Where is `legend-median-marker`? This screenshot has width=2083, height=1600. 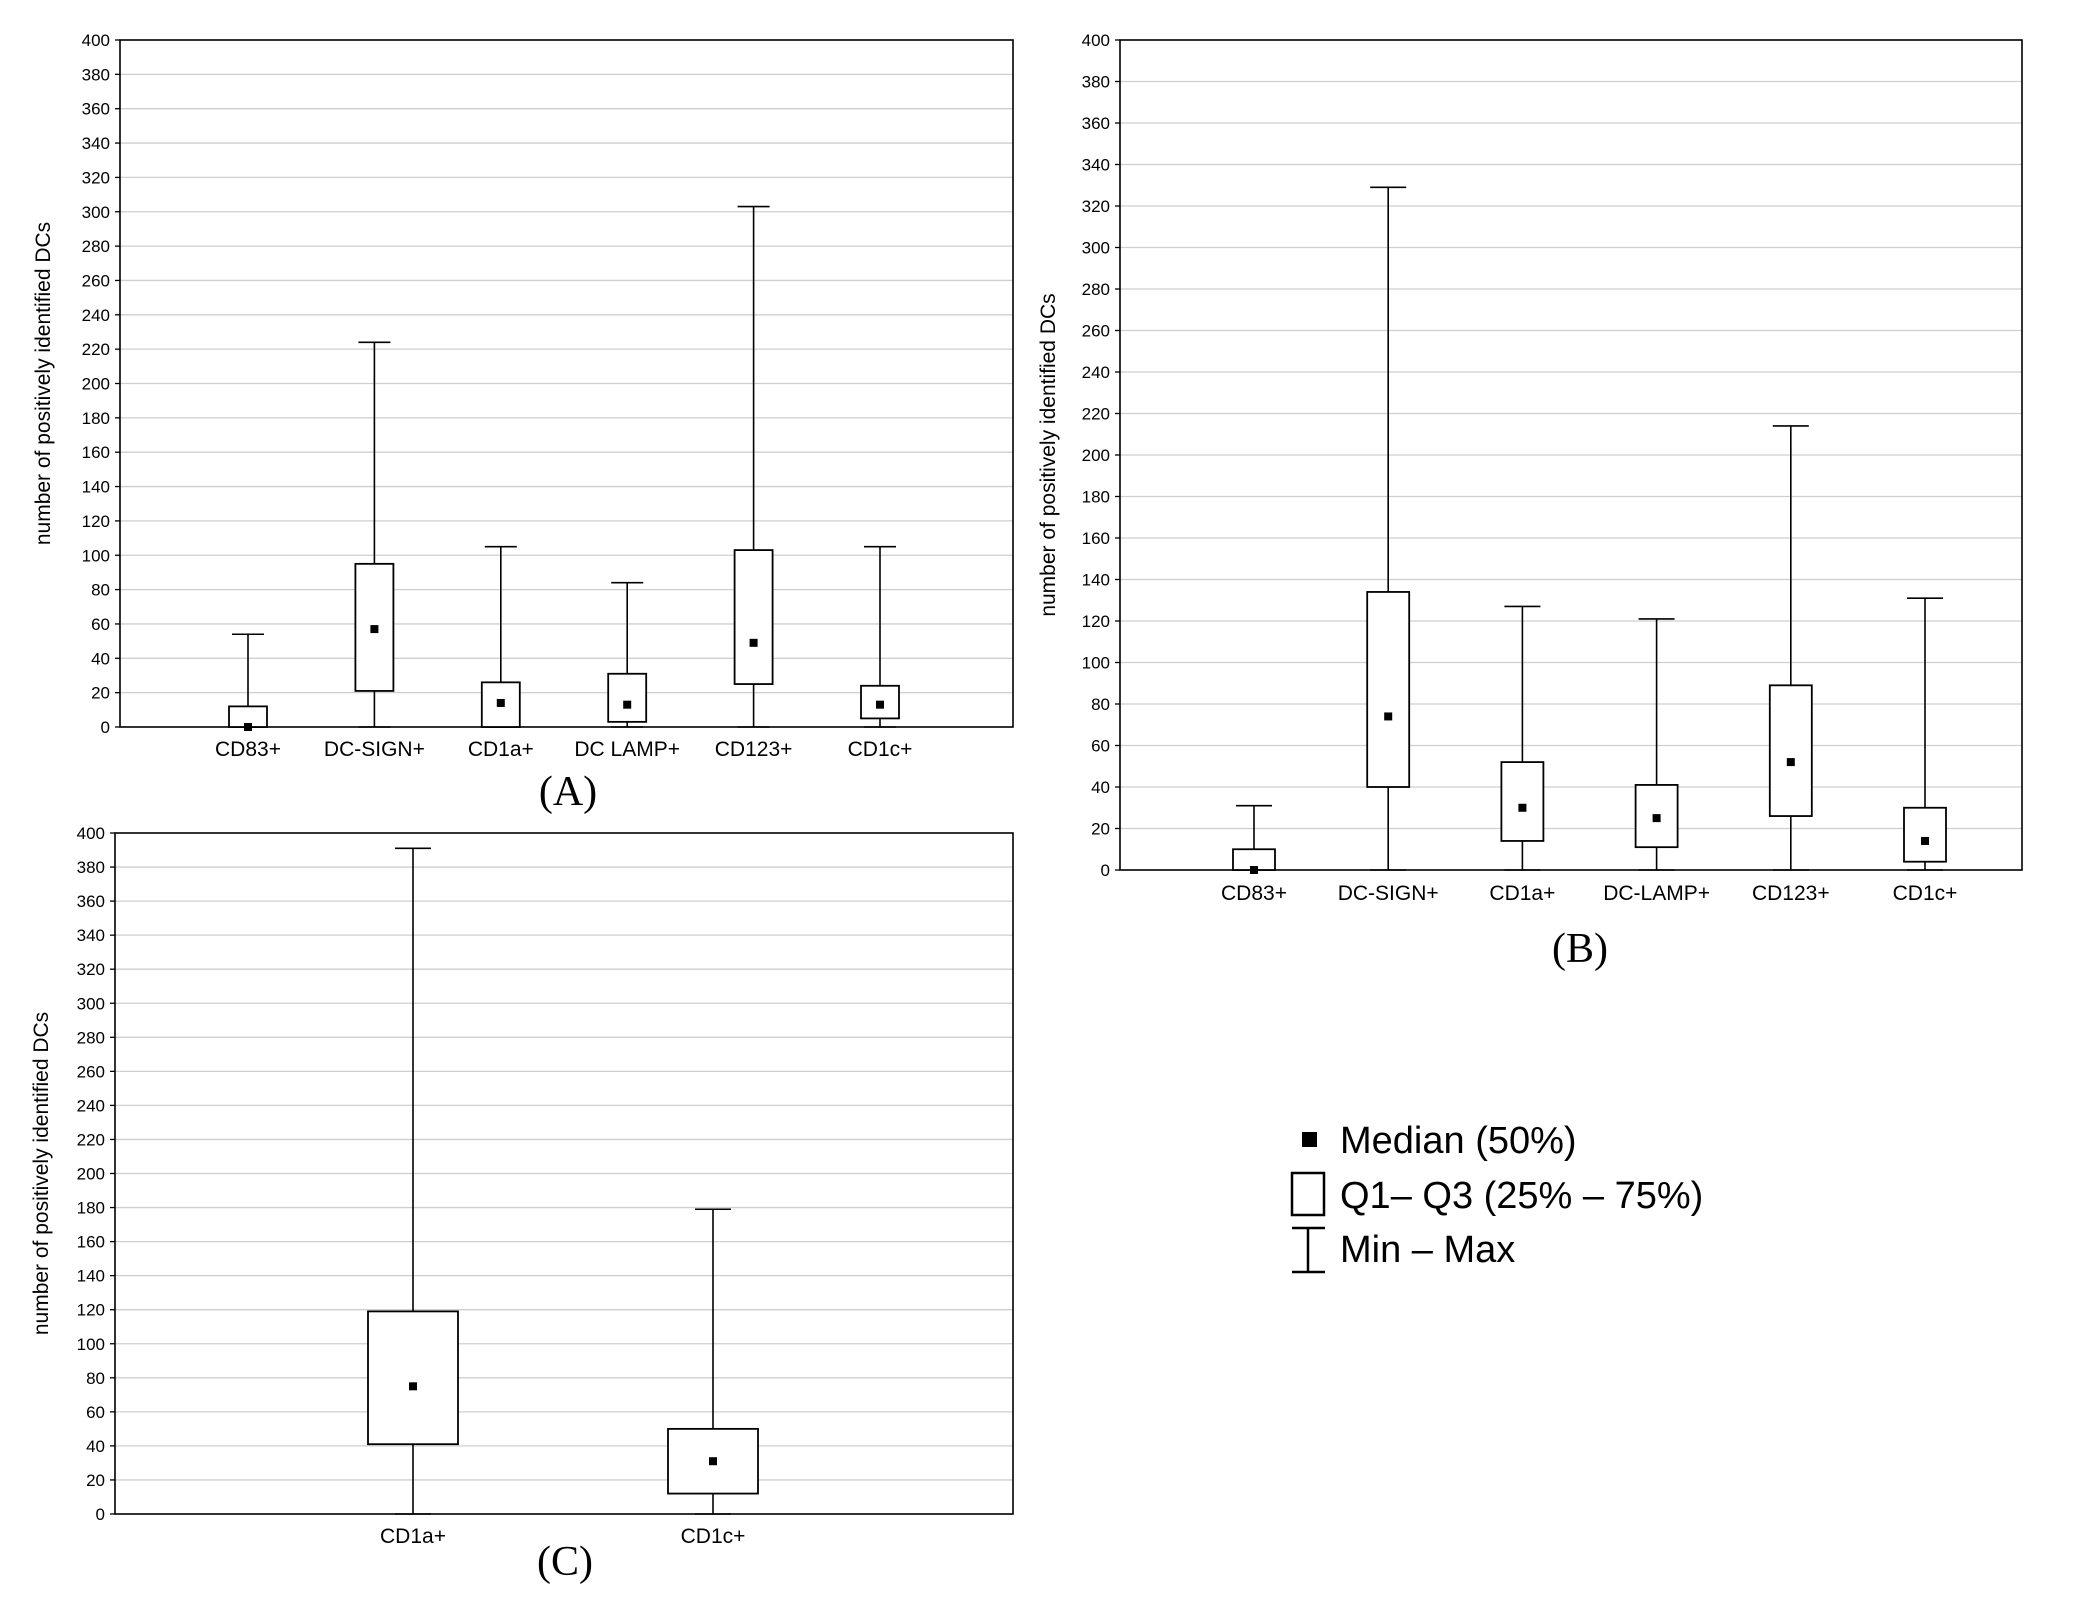 legend-median-marker is located at coordinates (1309, 1139).